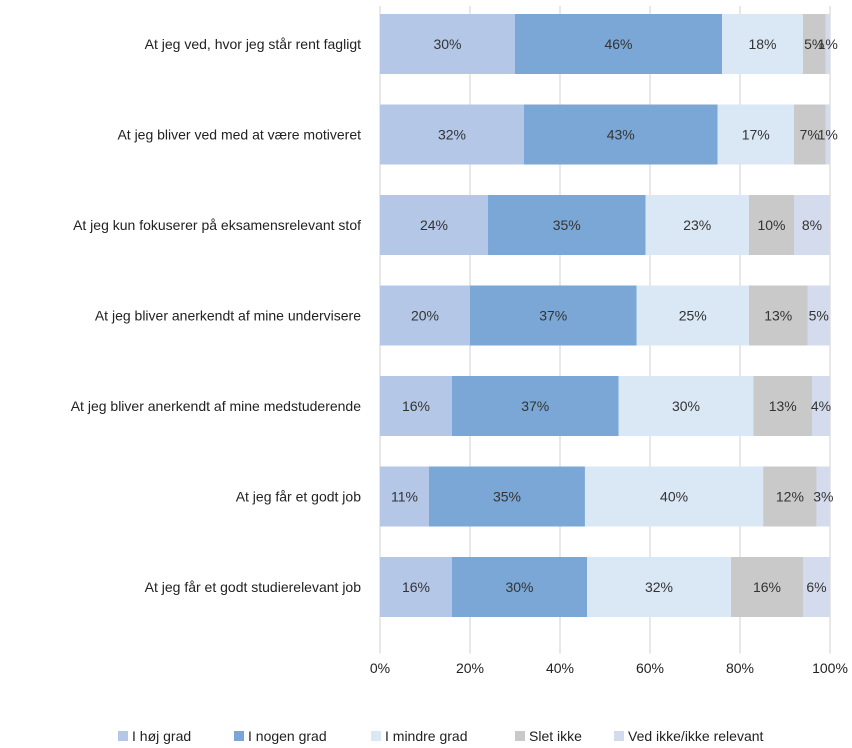 The height and width of the screenshot is (748, 852). Describe the element at coordinates (239, 135) in the screenshot. I see `category-label: At jeg bliver ved med at være motiveret` at that location.